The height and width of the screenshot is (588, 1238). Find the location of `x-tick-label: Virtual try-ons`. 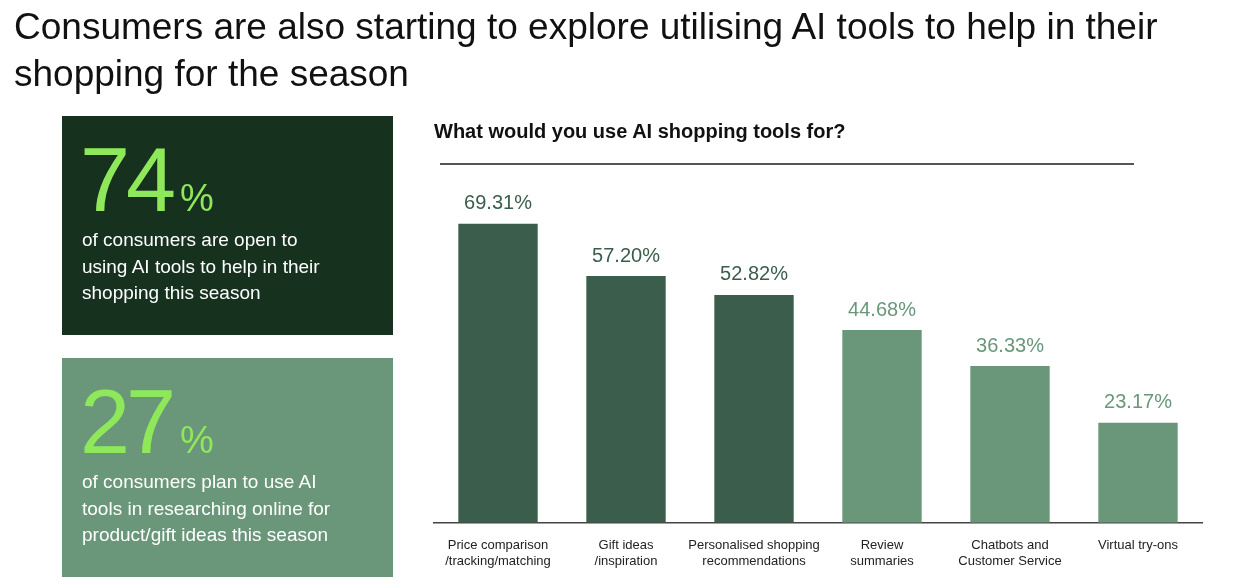

x-tick-label: Virtual try-ons is located at coordinates (1138, 545).